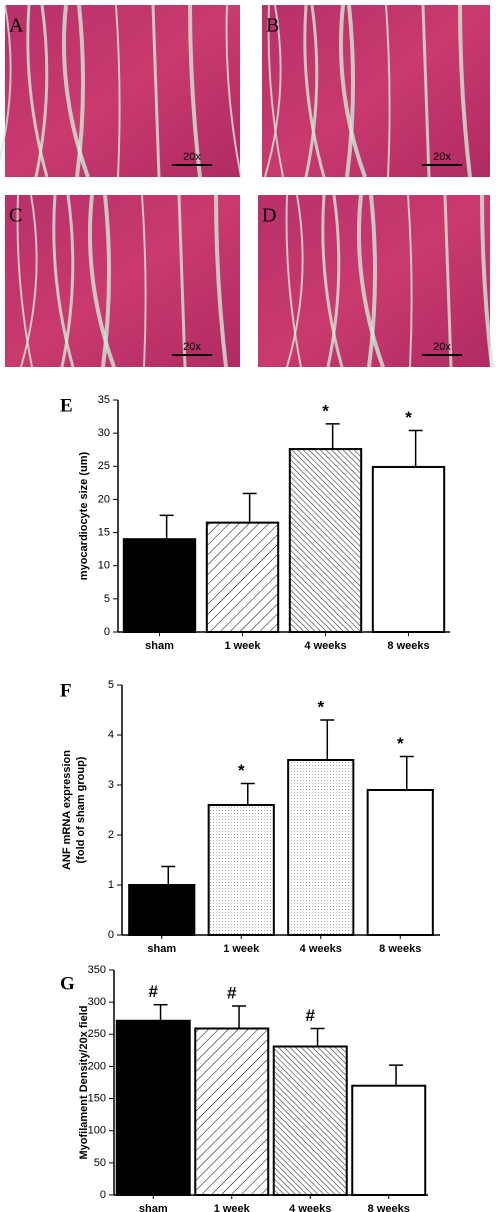 The image size is (496, 1212). I want to click on y-tick-label: 15, so click(104, 532).